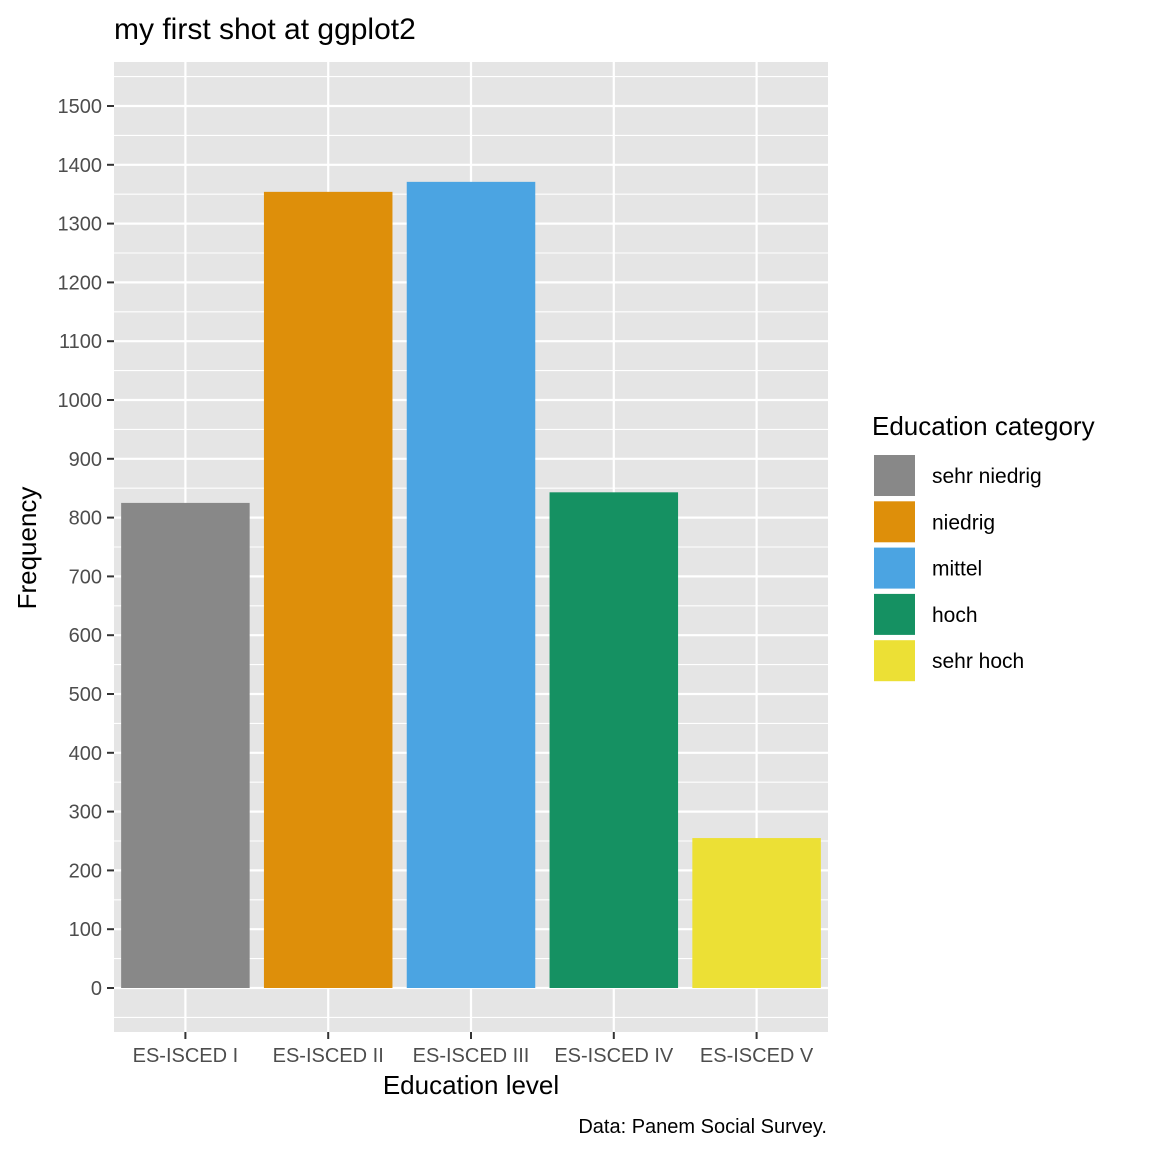  What do you see at coordinates (614, 1056) in the screenshot?
I see `x-tick-label: ES-ISCED IV` at bounding box center [614, 1056].